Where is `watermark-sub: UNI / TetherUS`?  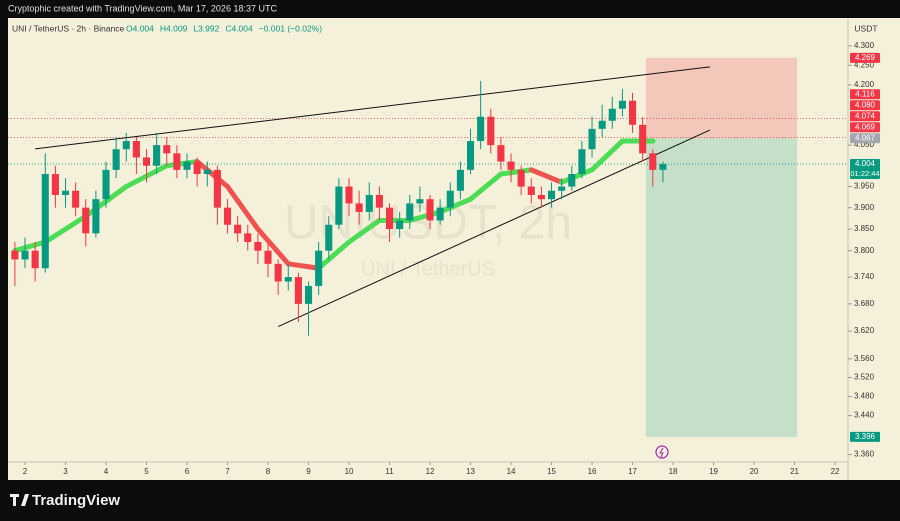
watermark-sub: UNI / TetherUS is located at coordinates (428, 269).